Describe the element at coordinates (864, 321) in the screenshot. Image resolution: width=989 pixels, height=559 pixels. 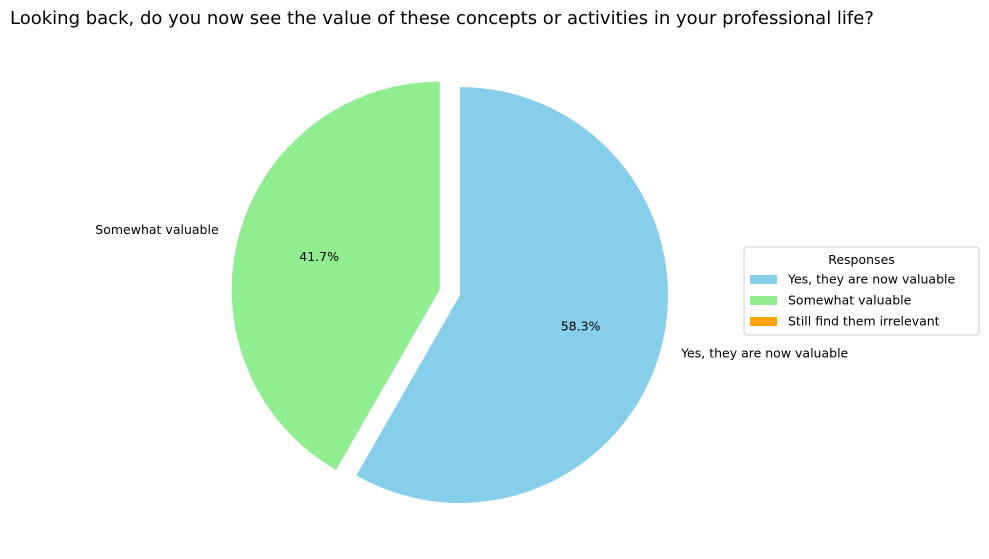
I see `legend-label-still-find-them-irrelevant: Still find them irrelevant` at that location.